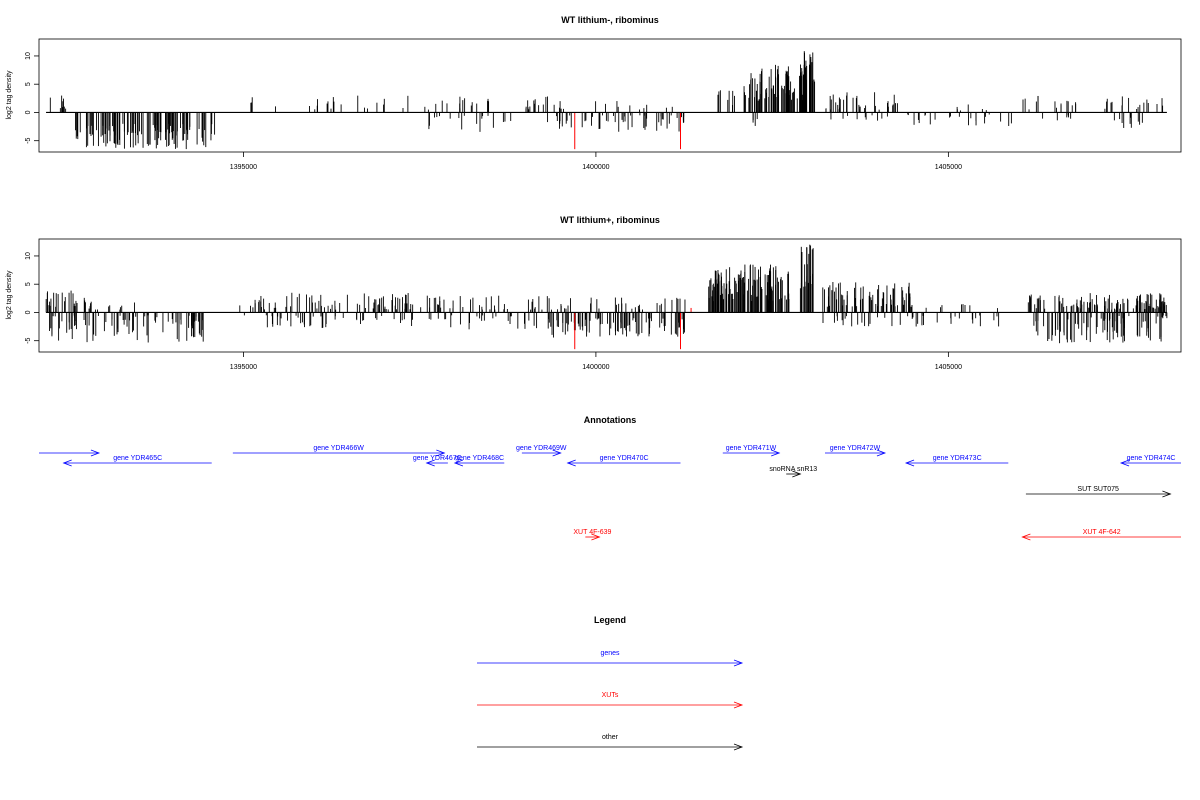 This screenshot has width=1200, height=800. I want to click on feature-label: gene YDR465C, so click(137, 458).